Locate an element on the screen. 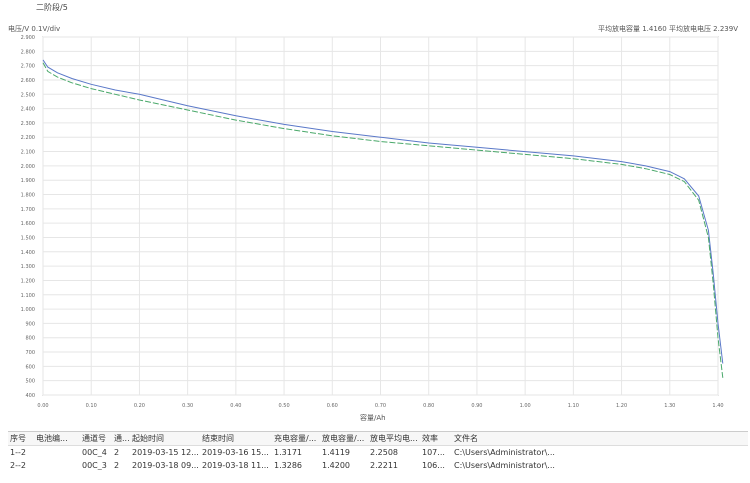 This screenshot has width=750, height=483. table-header-cell: 结束时间 is located at coordinates (218, 438).